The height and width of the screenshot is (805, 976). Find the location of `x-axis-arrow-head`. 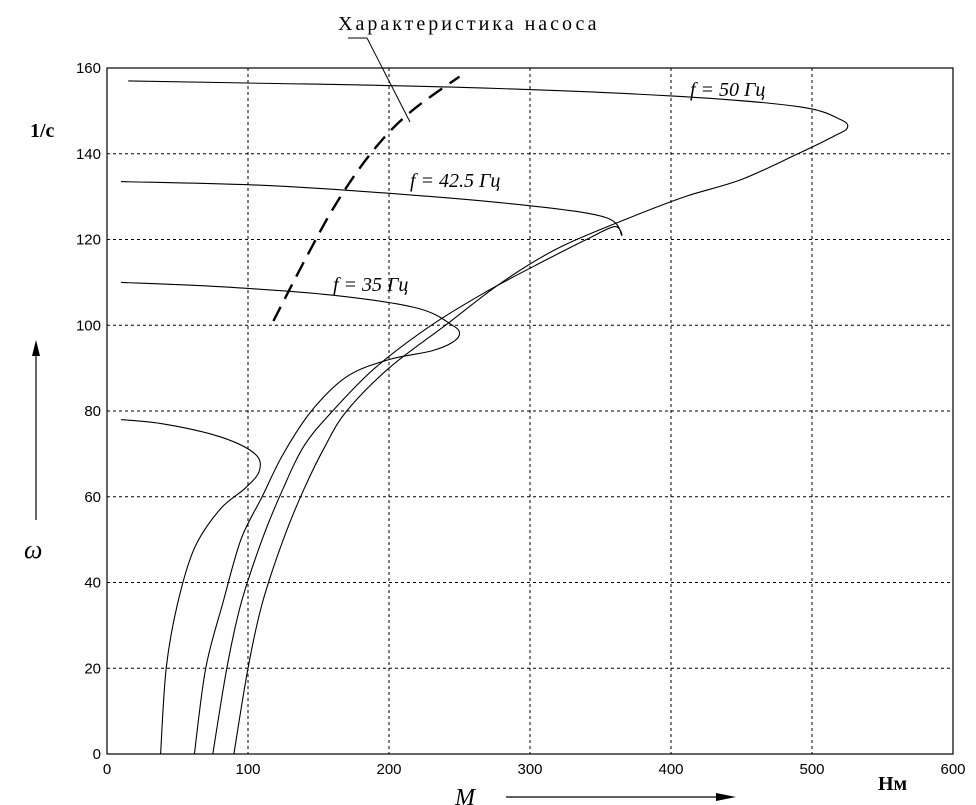

x-axis-arrow-head is located at coordinates (726, 797).